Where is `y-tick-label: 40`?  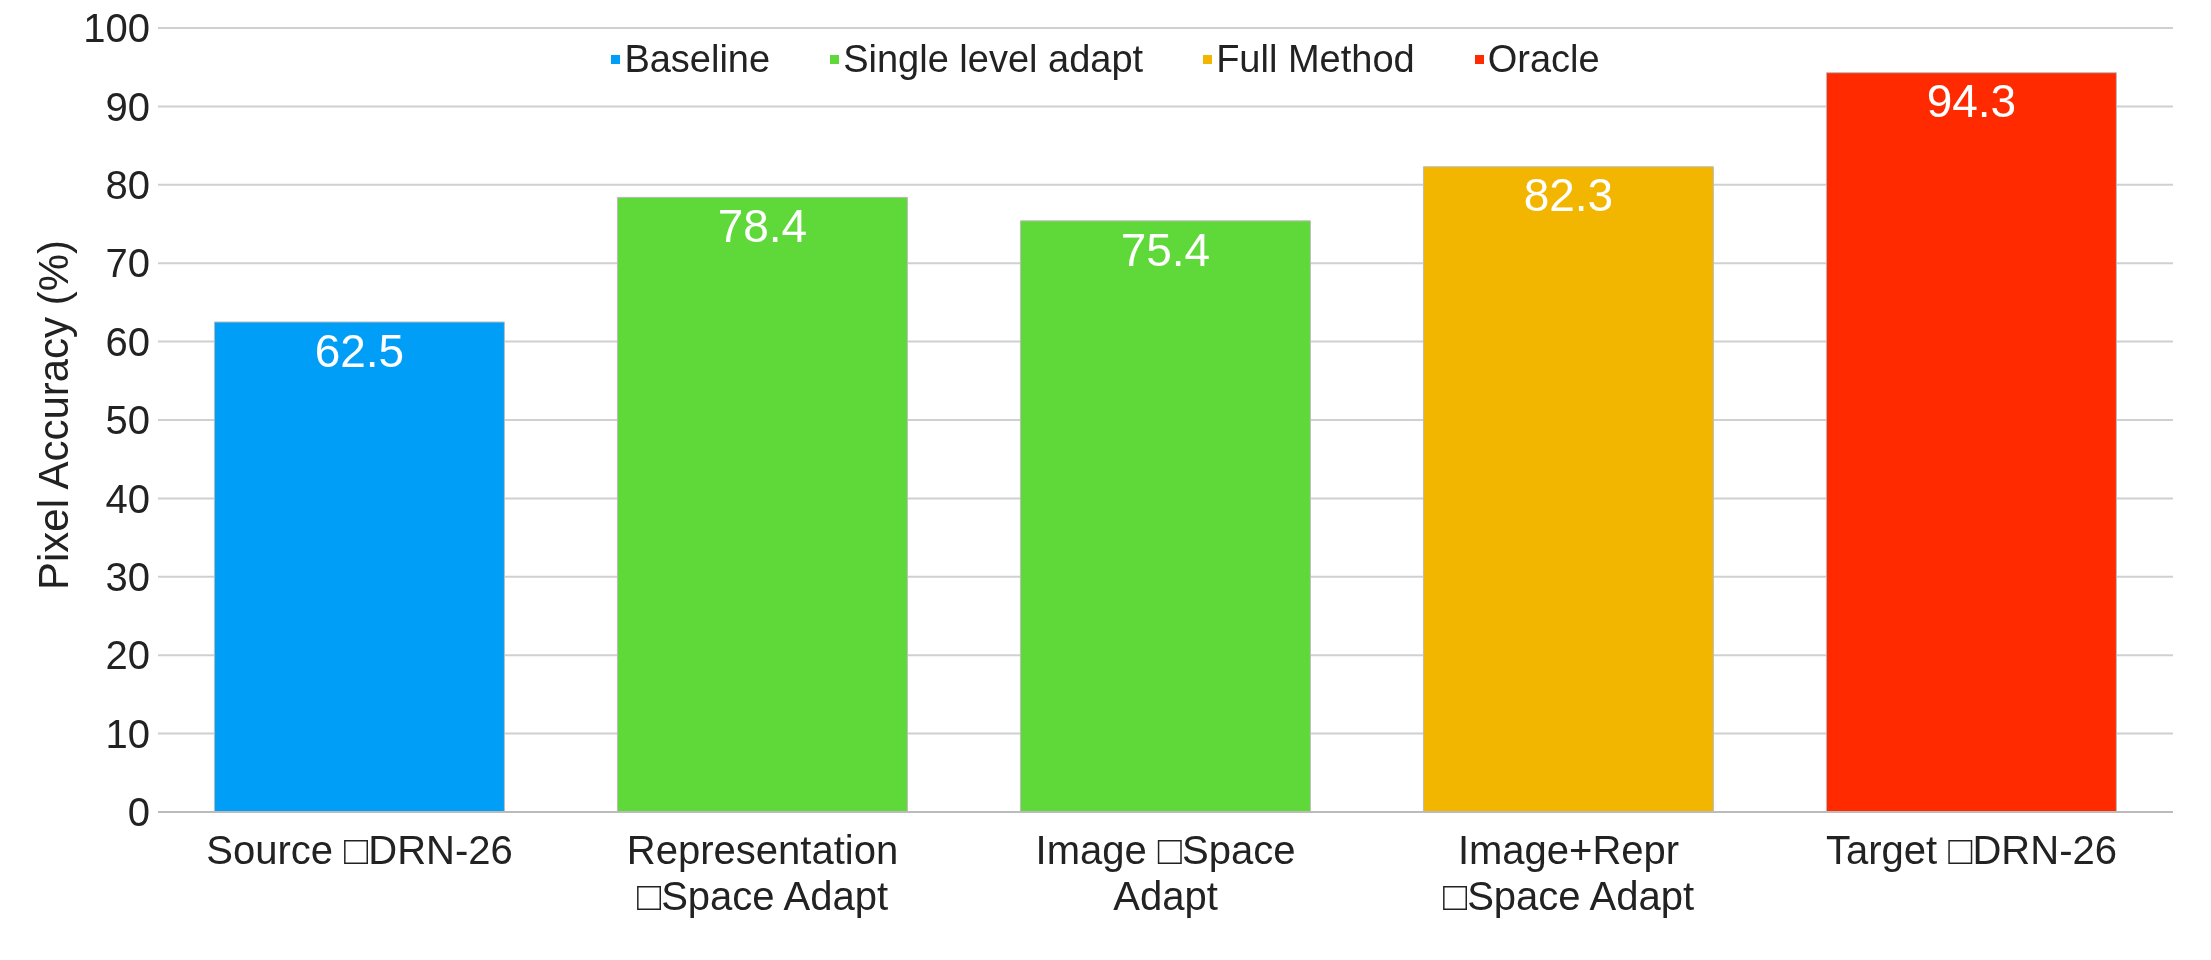
y-tick-label: 40 is located at coordinates (127, 498).